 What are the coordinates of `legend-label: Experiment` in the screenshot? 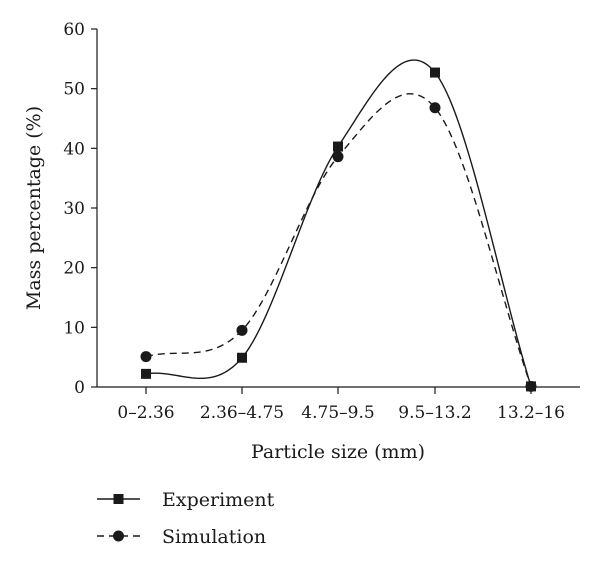 It's located at (218, 500).